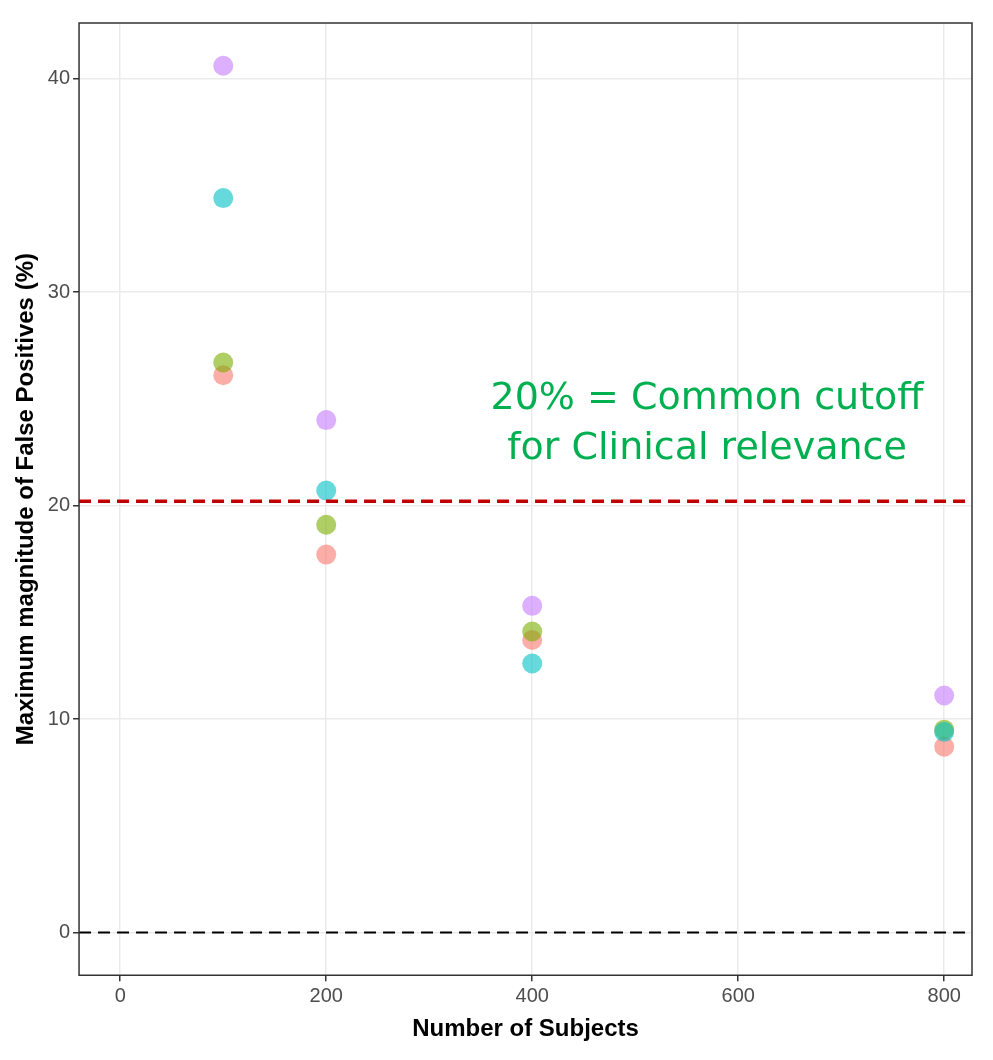 The width and height of the screenshot is (993, 1060). I want to click on y-tick-label: 30, so click(59, 290).